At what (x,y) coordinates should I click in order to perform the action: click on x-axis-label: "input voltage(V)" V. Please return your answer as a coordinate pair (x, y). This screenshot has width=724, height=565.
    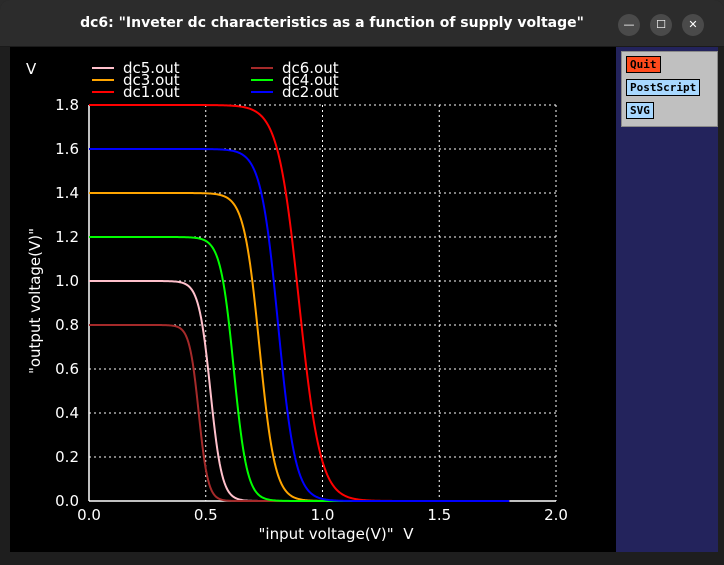
    Looking at the image, I should click on (337, 534).